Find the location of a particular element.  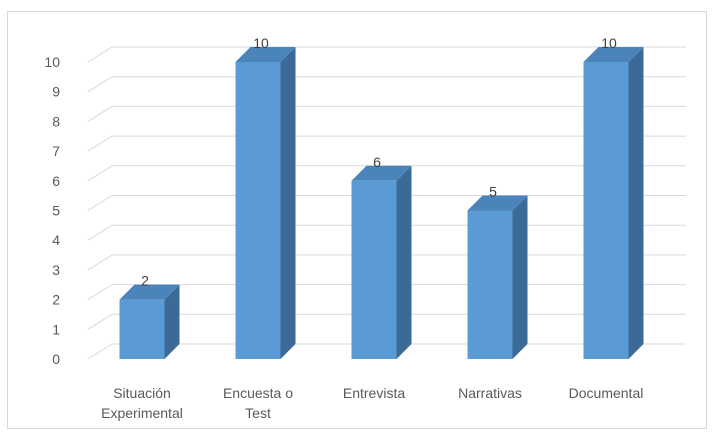

y-tick-label: 8 is located at coordinates (56, 121).